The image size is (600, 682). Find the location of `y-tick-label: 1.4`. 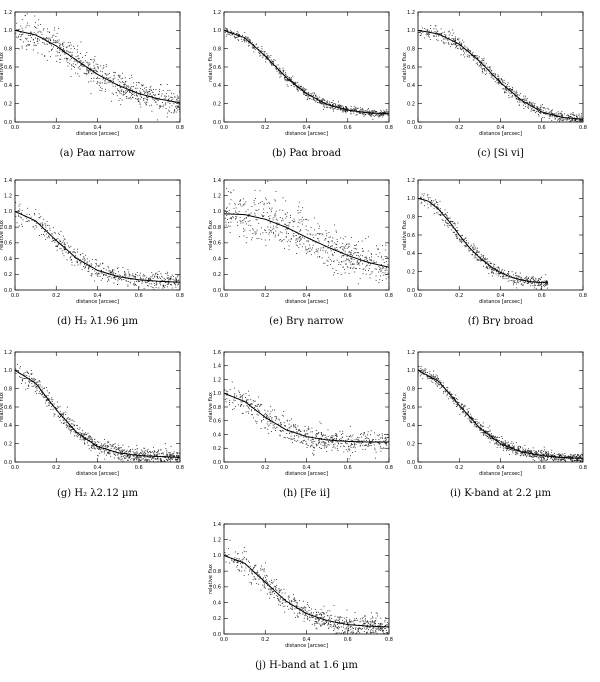

y-tick-label: 1.4 is located at coordinates (217, 367).